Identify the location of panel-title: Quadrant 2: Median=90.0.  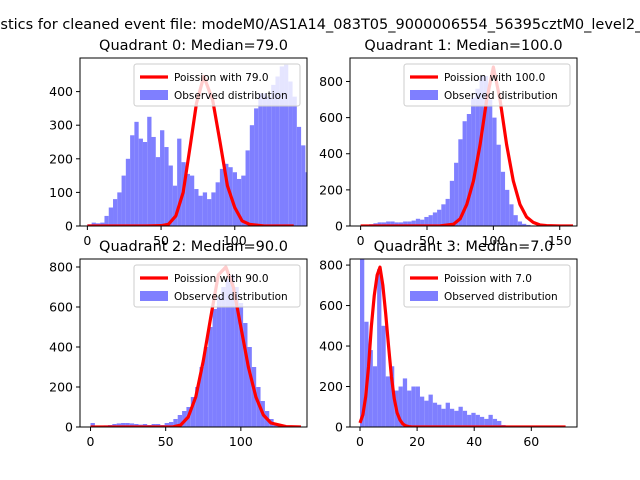
(193, 247).